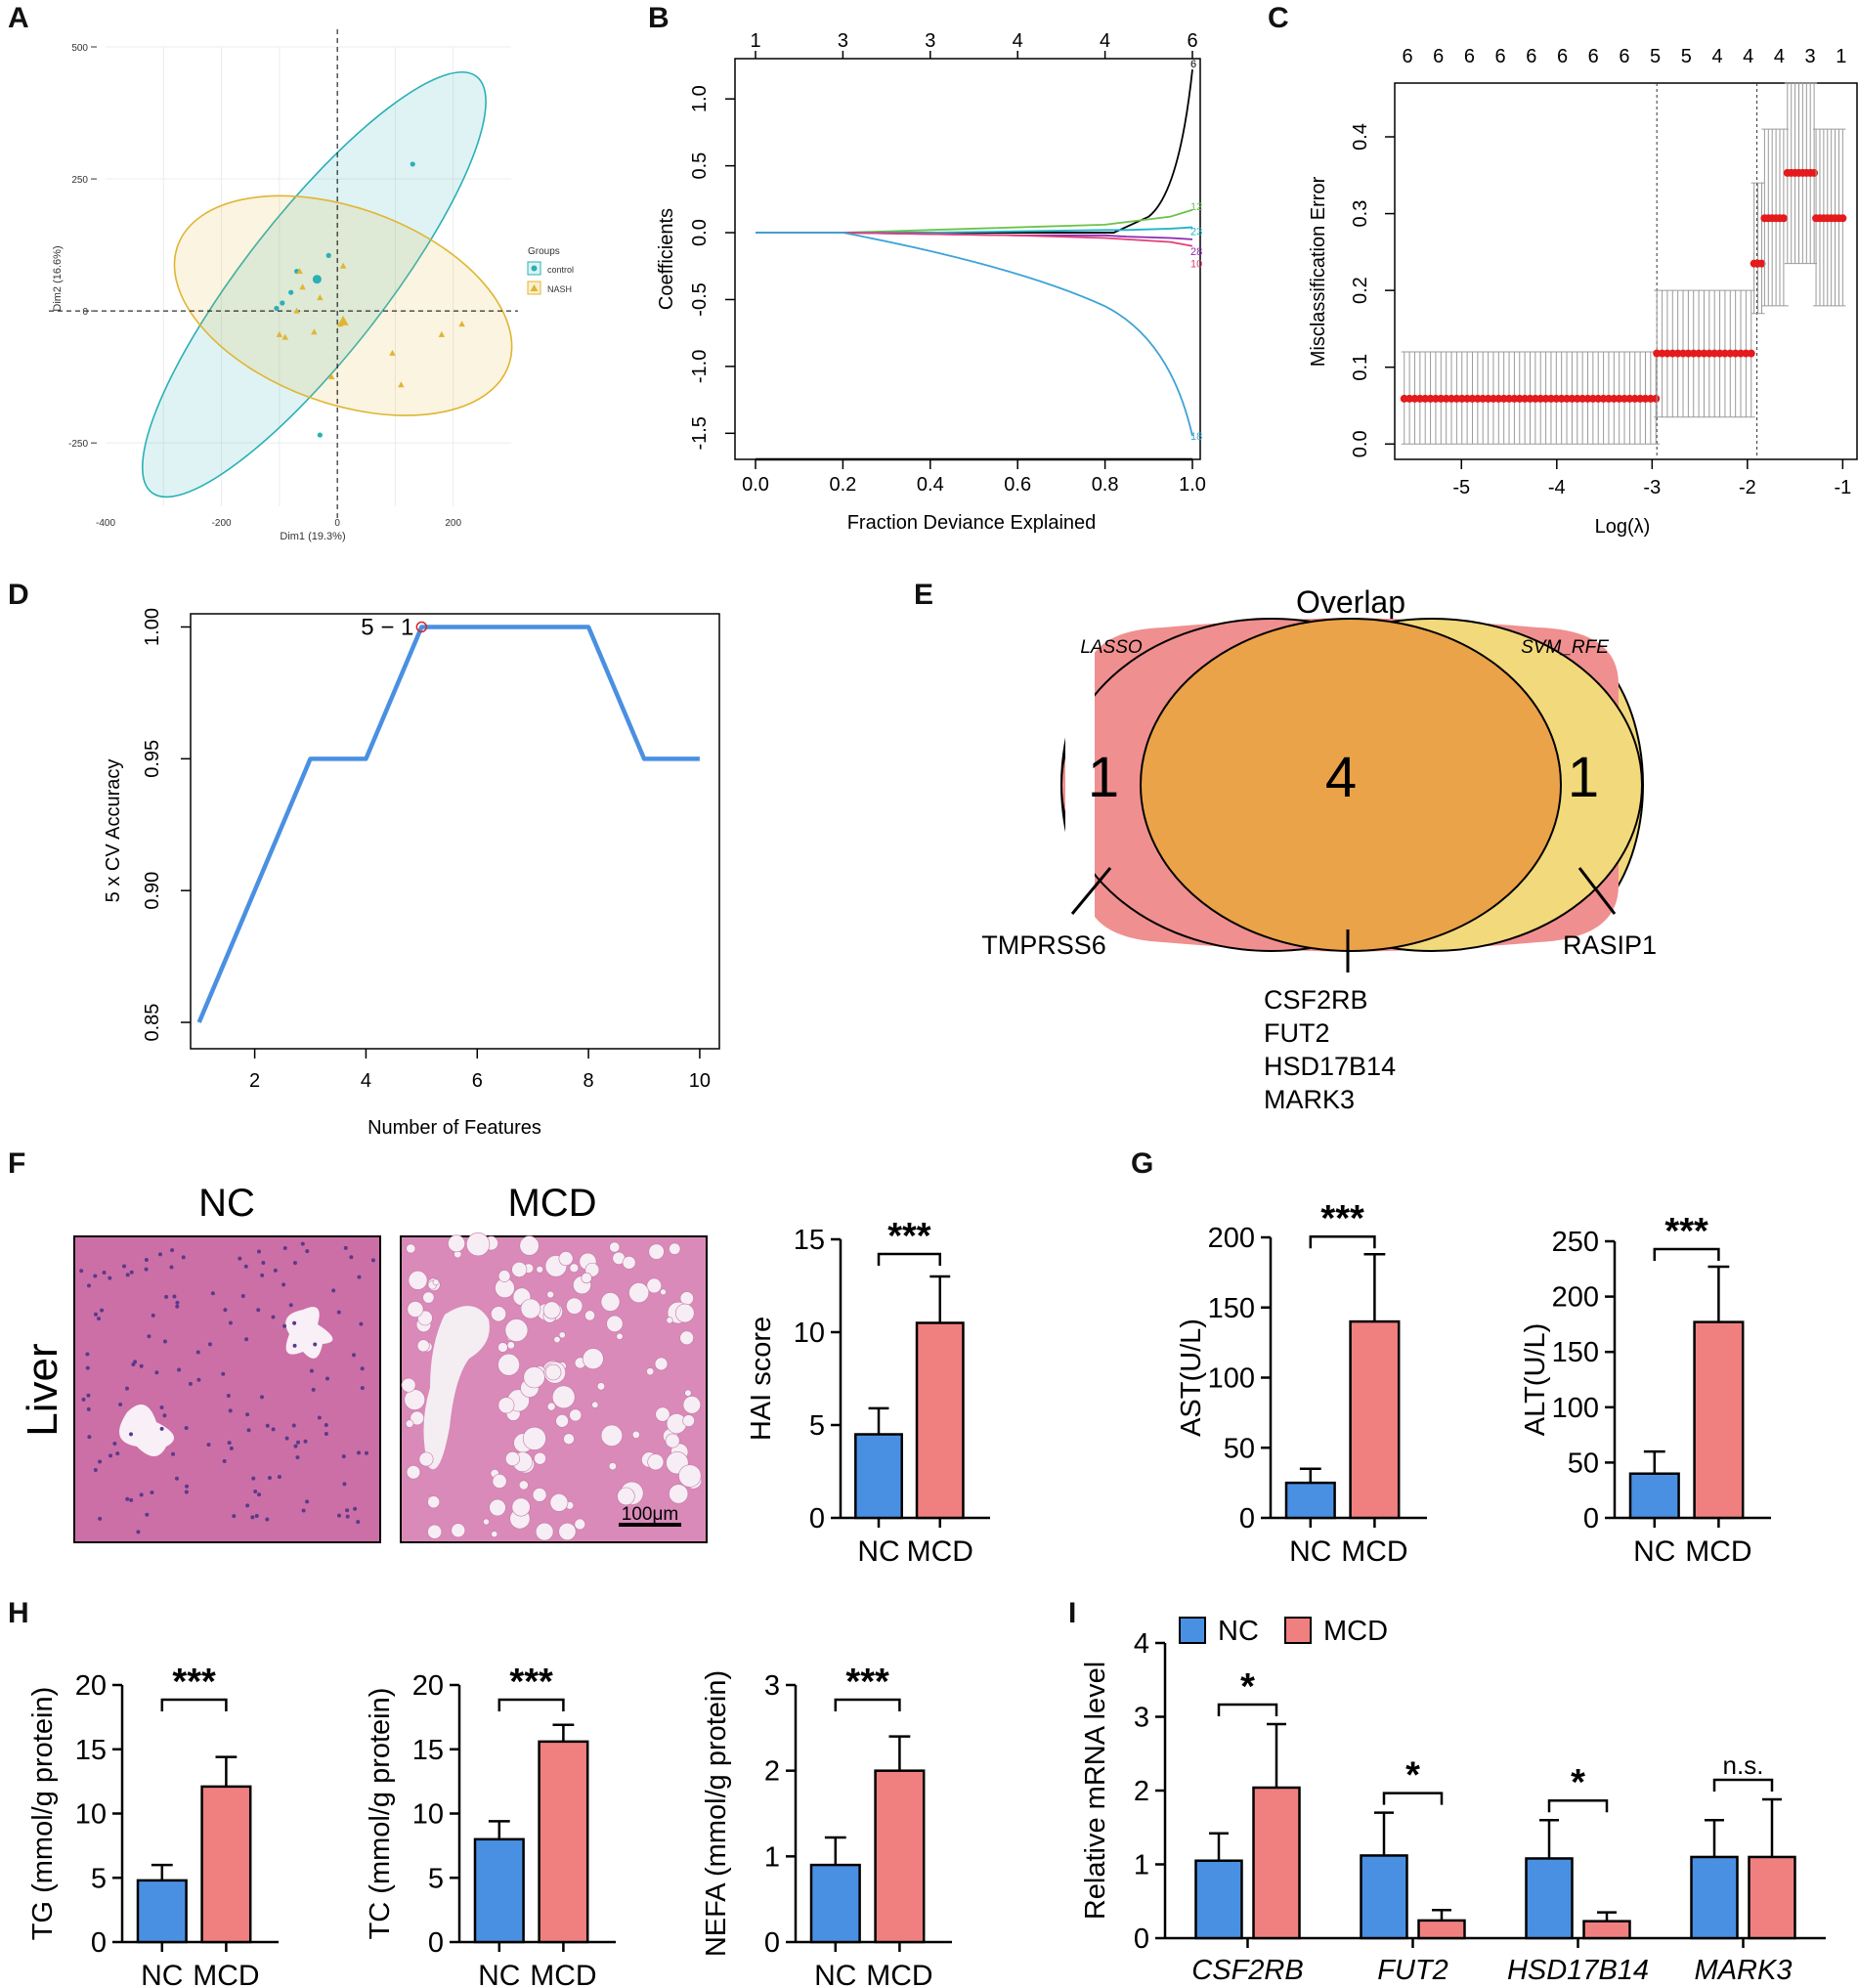  Describe the element at coordinates (1461, 488) in the screenshot. I see `cv-x-tick: -5` at that location.